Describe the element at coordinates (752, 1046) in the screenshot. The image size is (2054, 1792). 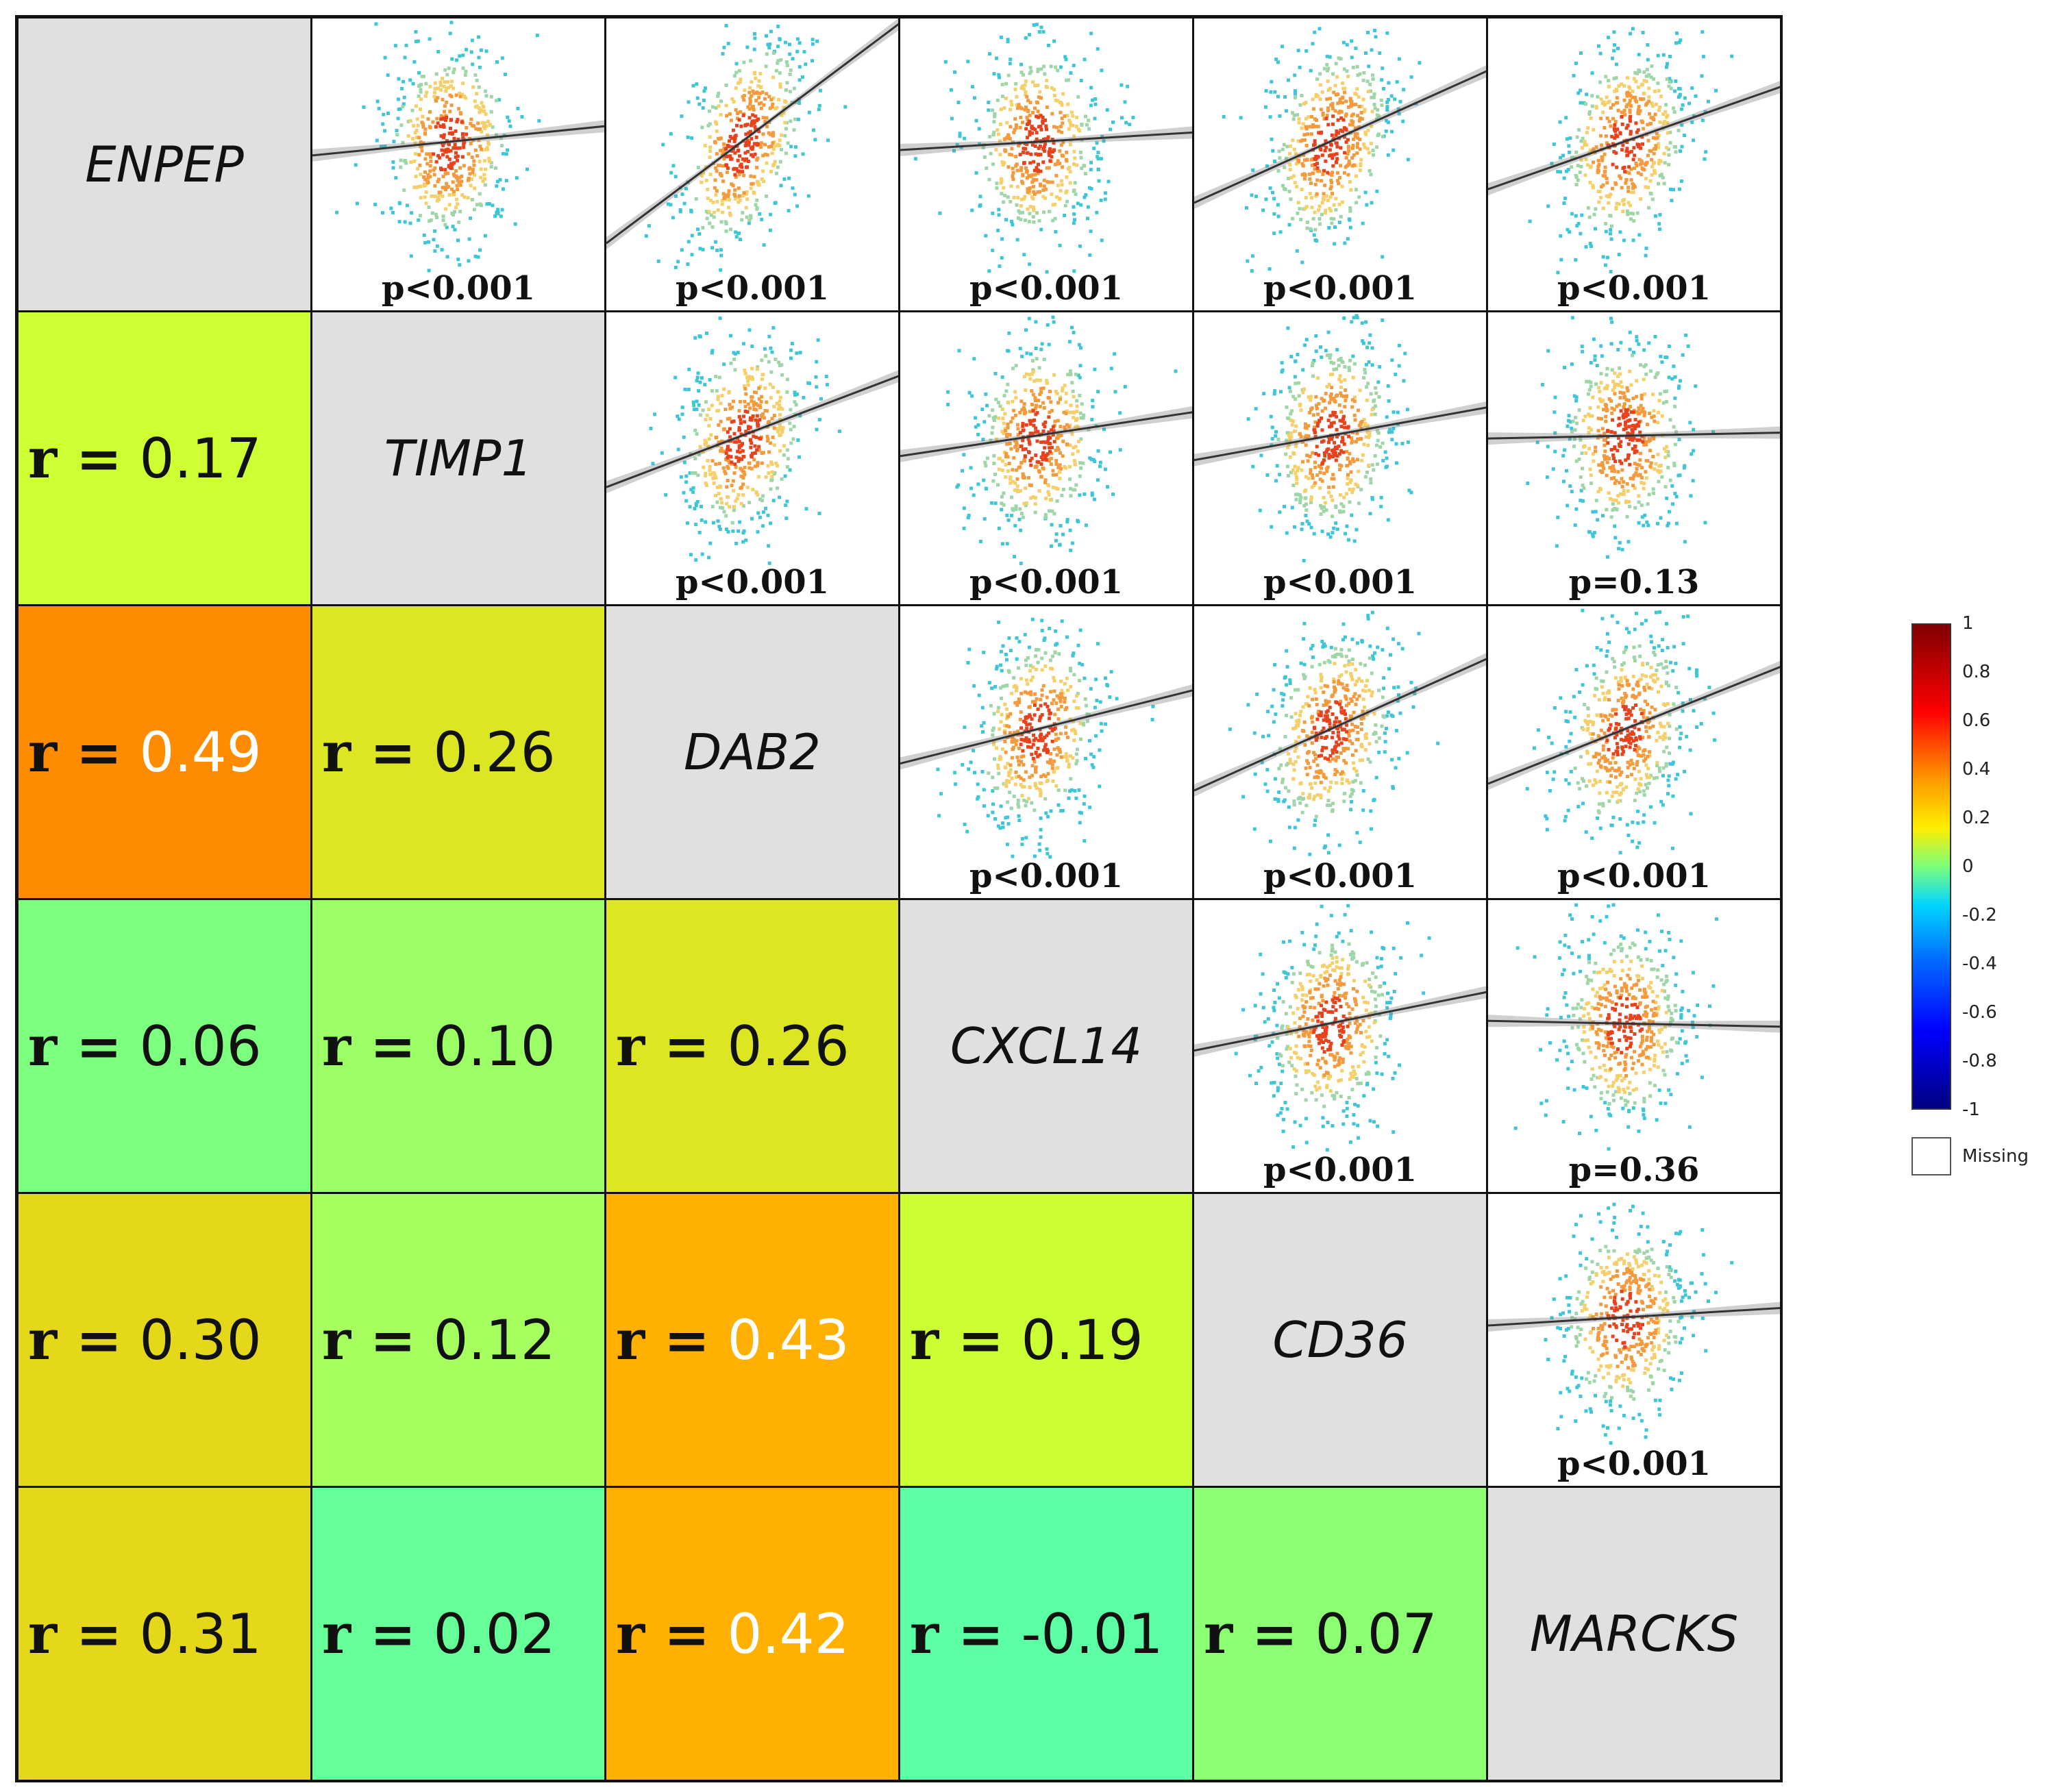
I see `r-cell: r = 0.26` at that location.